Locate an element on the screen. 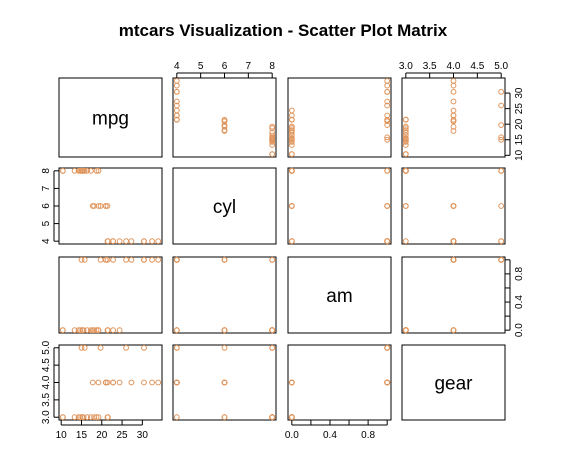 The image size is (568, 476). panel-cyl-gear is located at coordinates (453, 206).